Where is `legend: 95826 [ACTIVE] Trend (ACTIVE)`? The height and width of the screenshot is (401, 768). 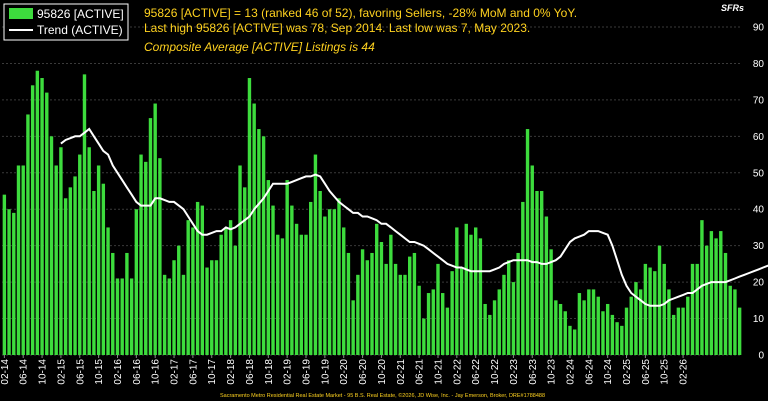
legend: 95826 [ACTIVE] Trend (ACTIVE) is located at coordinates (66, 22).